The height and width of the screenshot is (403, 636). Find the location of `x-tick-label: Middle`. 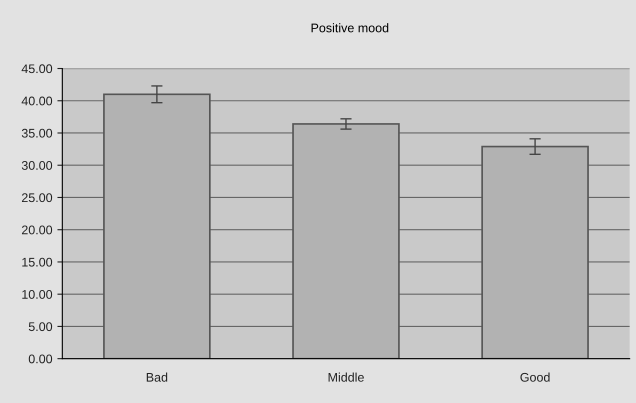

x-tick-label: Middle is located at coordinates (346, 377).